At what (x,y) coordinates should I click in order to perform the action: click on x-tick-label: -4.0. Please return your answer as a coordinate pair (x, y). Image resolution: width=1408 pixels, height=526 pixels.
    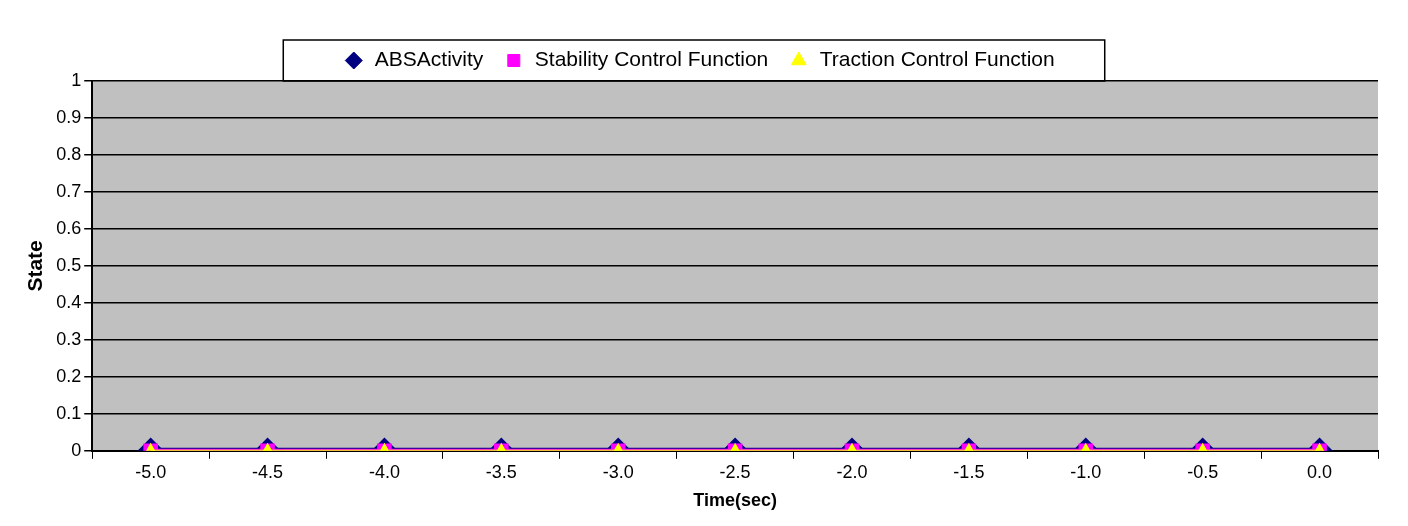
    Looking at the image, I should click on (384, 471).